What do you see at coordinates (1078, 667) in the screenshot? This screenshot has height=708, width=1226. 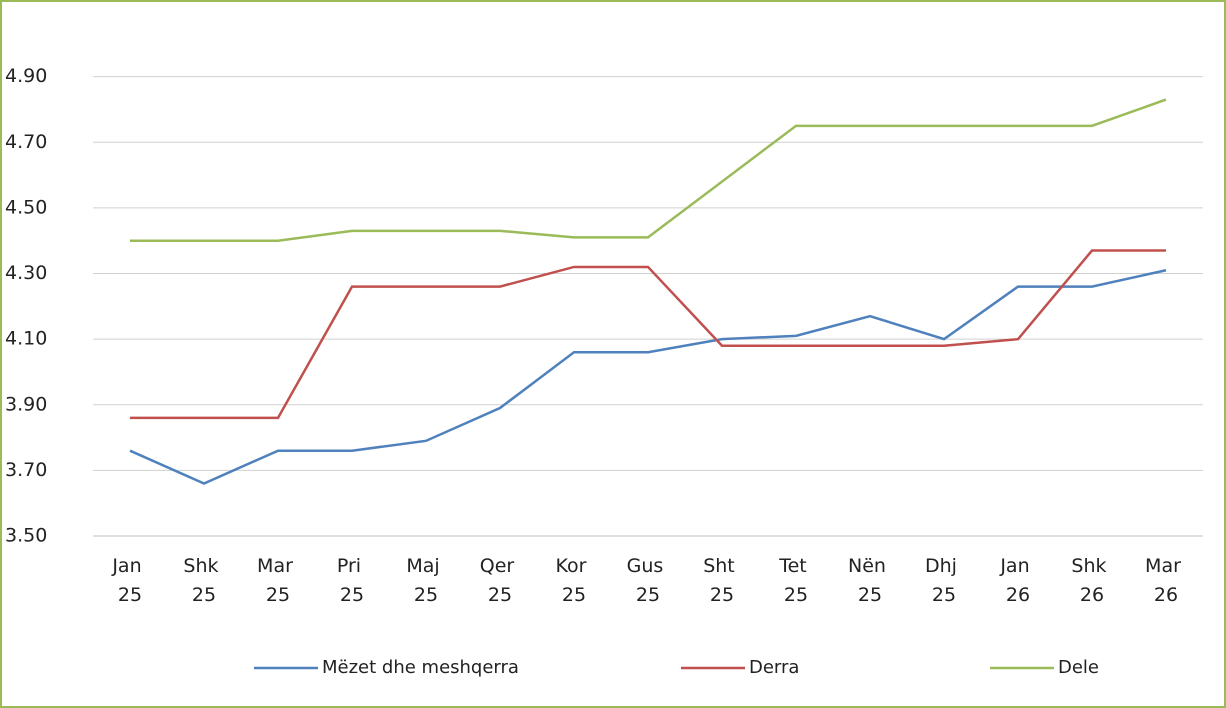 I see `legend-label: Dele` at bounding box center [1078, 667].